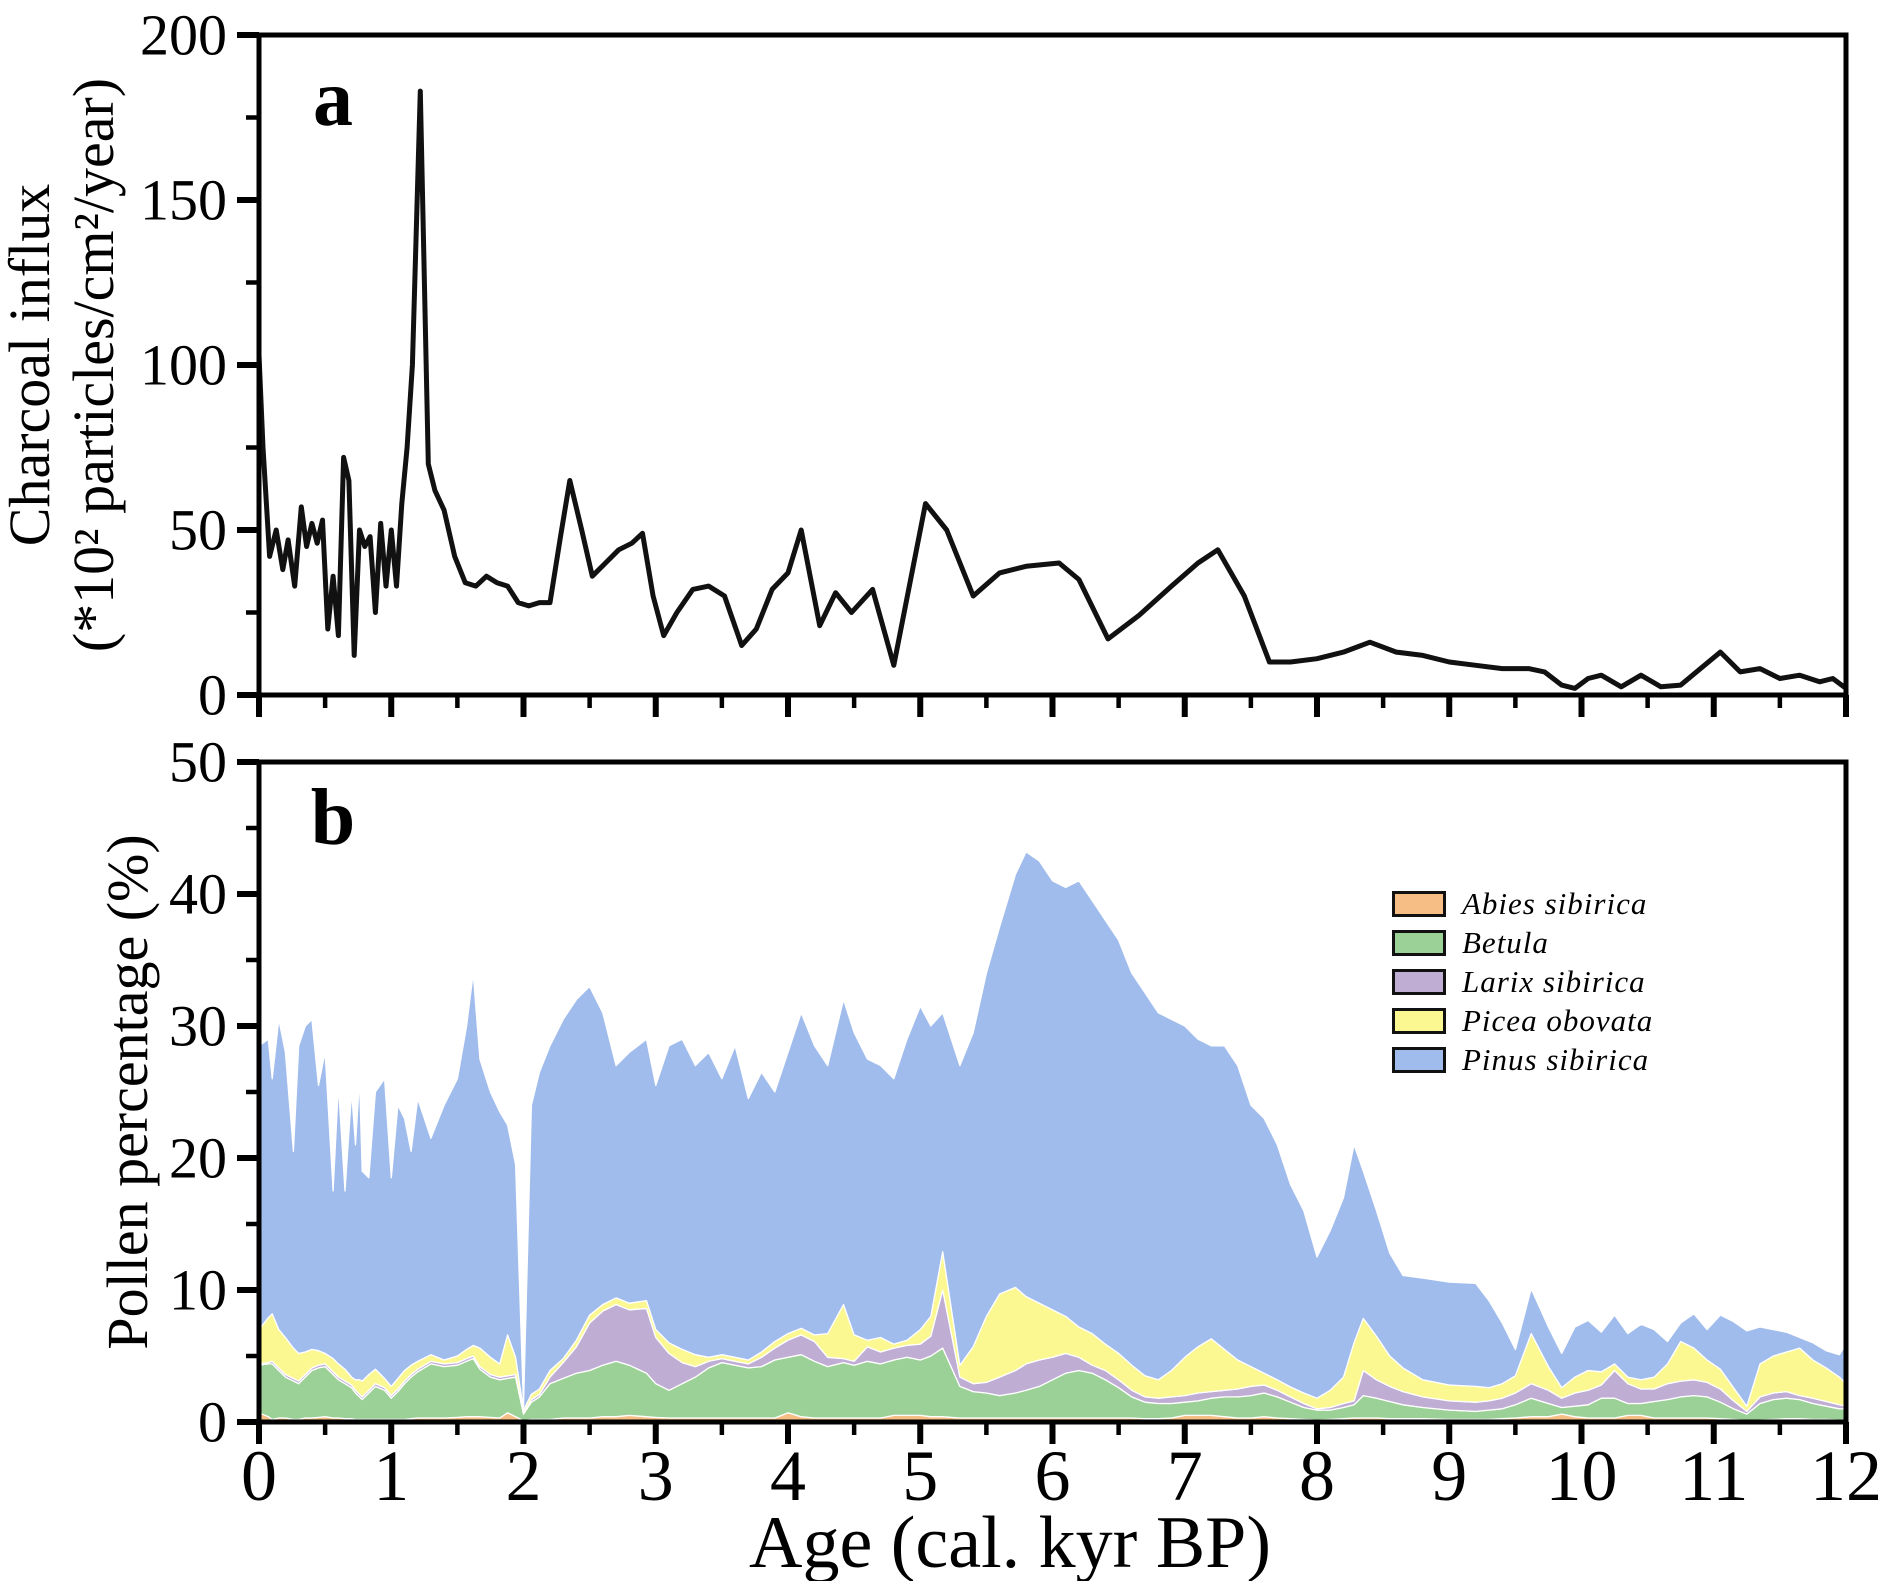  I want to click on legend-swatch-betula, so click(1419, 942).